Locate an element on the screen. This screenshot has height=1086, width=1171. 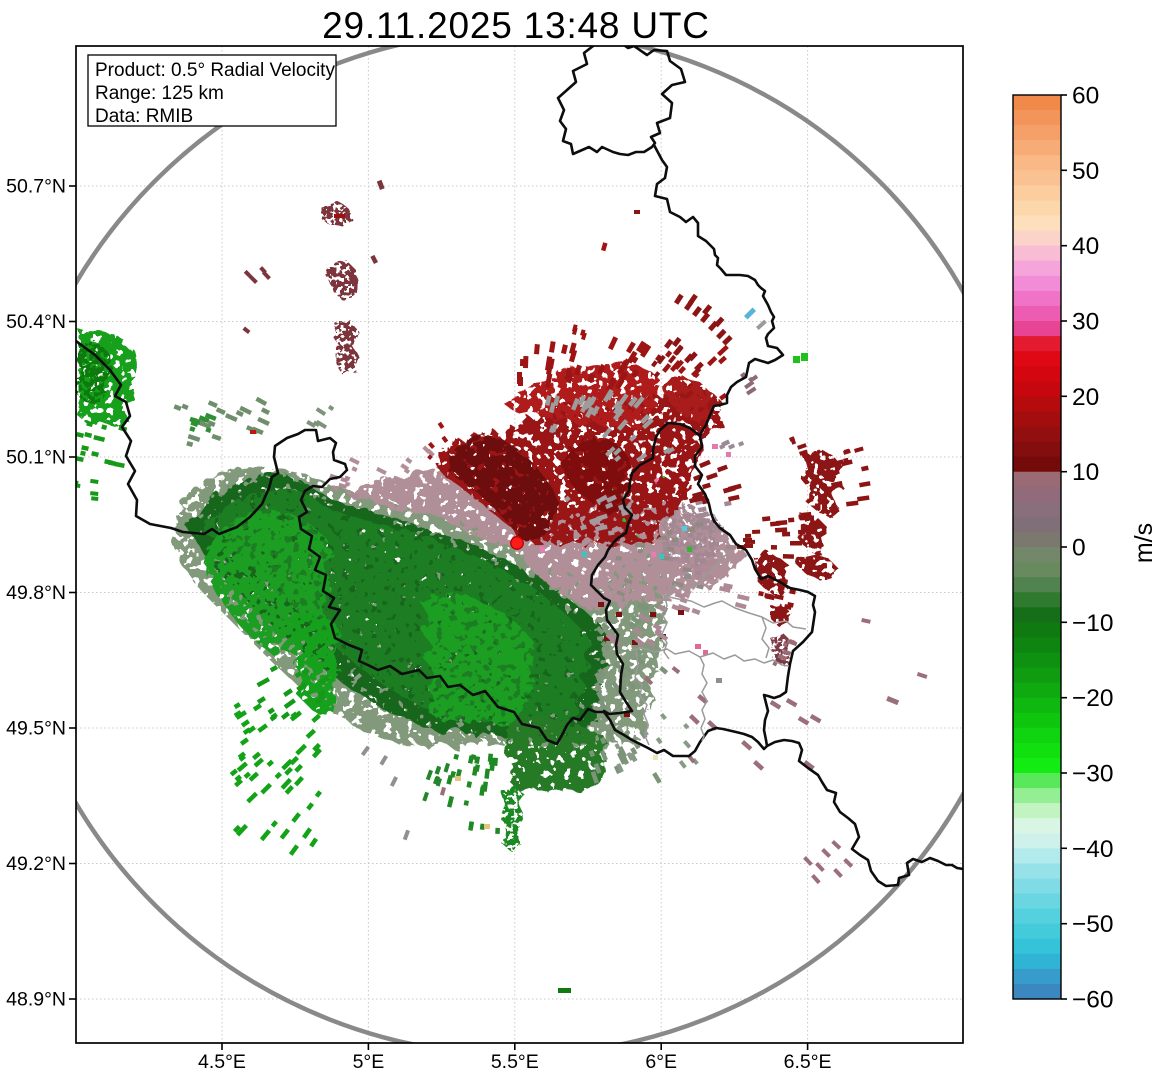
svg-text: 50.4°N is located at coordinates (36, 322).